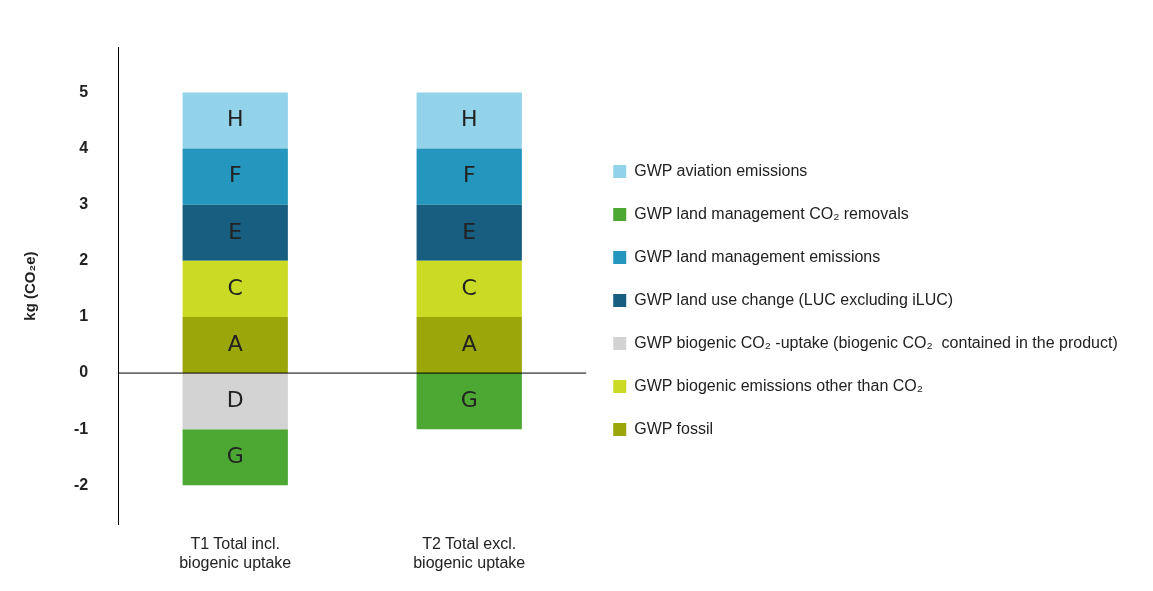 The height and width of the screenshot is (591, 1153). What do you see at coordinates (81, 484) in the screenshot?
I see `y-tick-label: -2` at bounding box center [81, 484].